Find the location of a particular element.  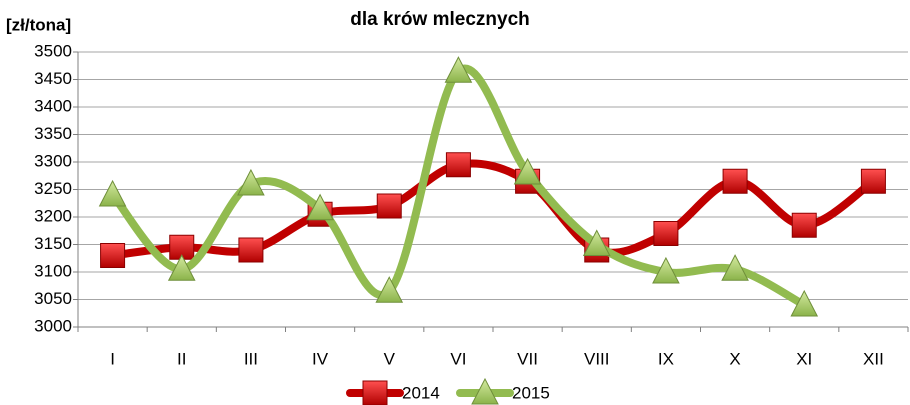

x-tick-label: VIII is located at coordinates (597, 358).